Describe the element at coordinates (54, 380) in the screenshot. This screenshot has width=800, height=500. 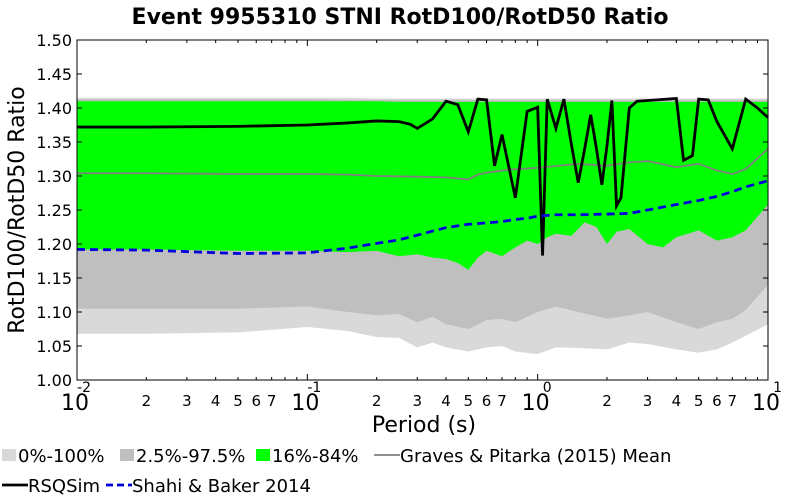
I see `y-tick-label: 1.00` at that location.